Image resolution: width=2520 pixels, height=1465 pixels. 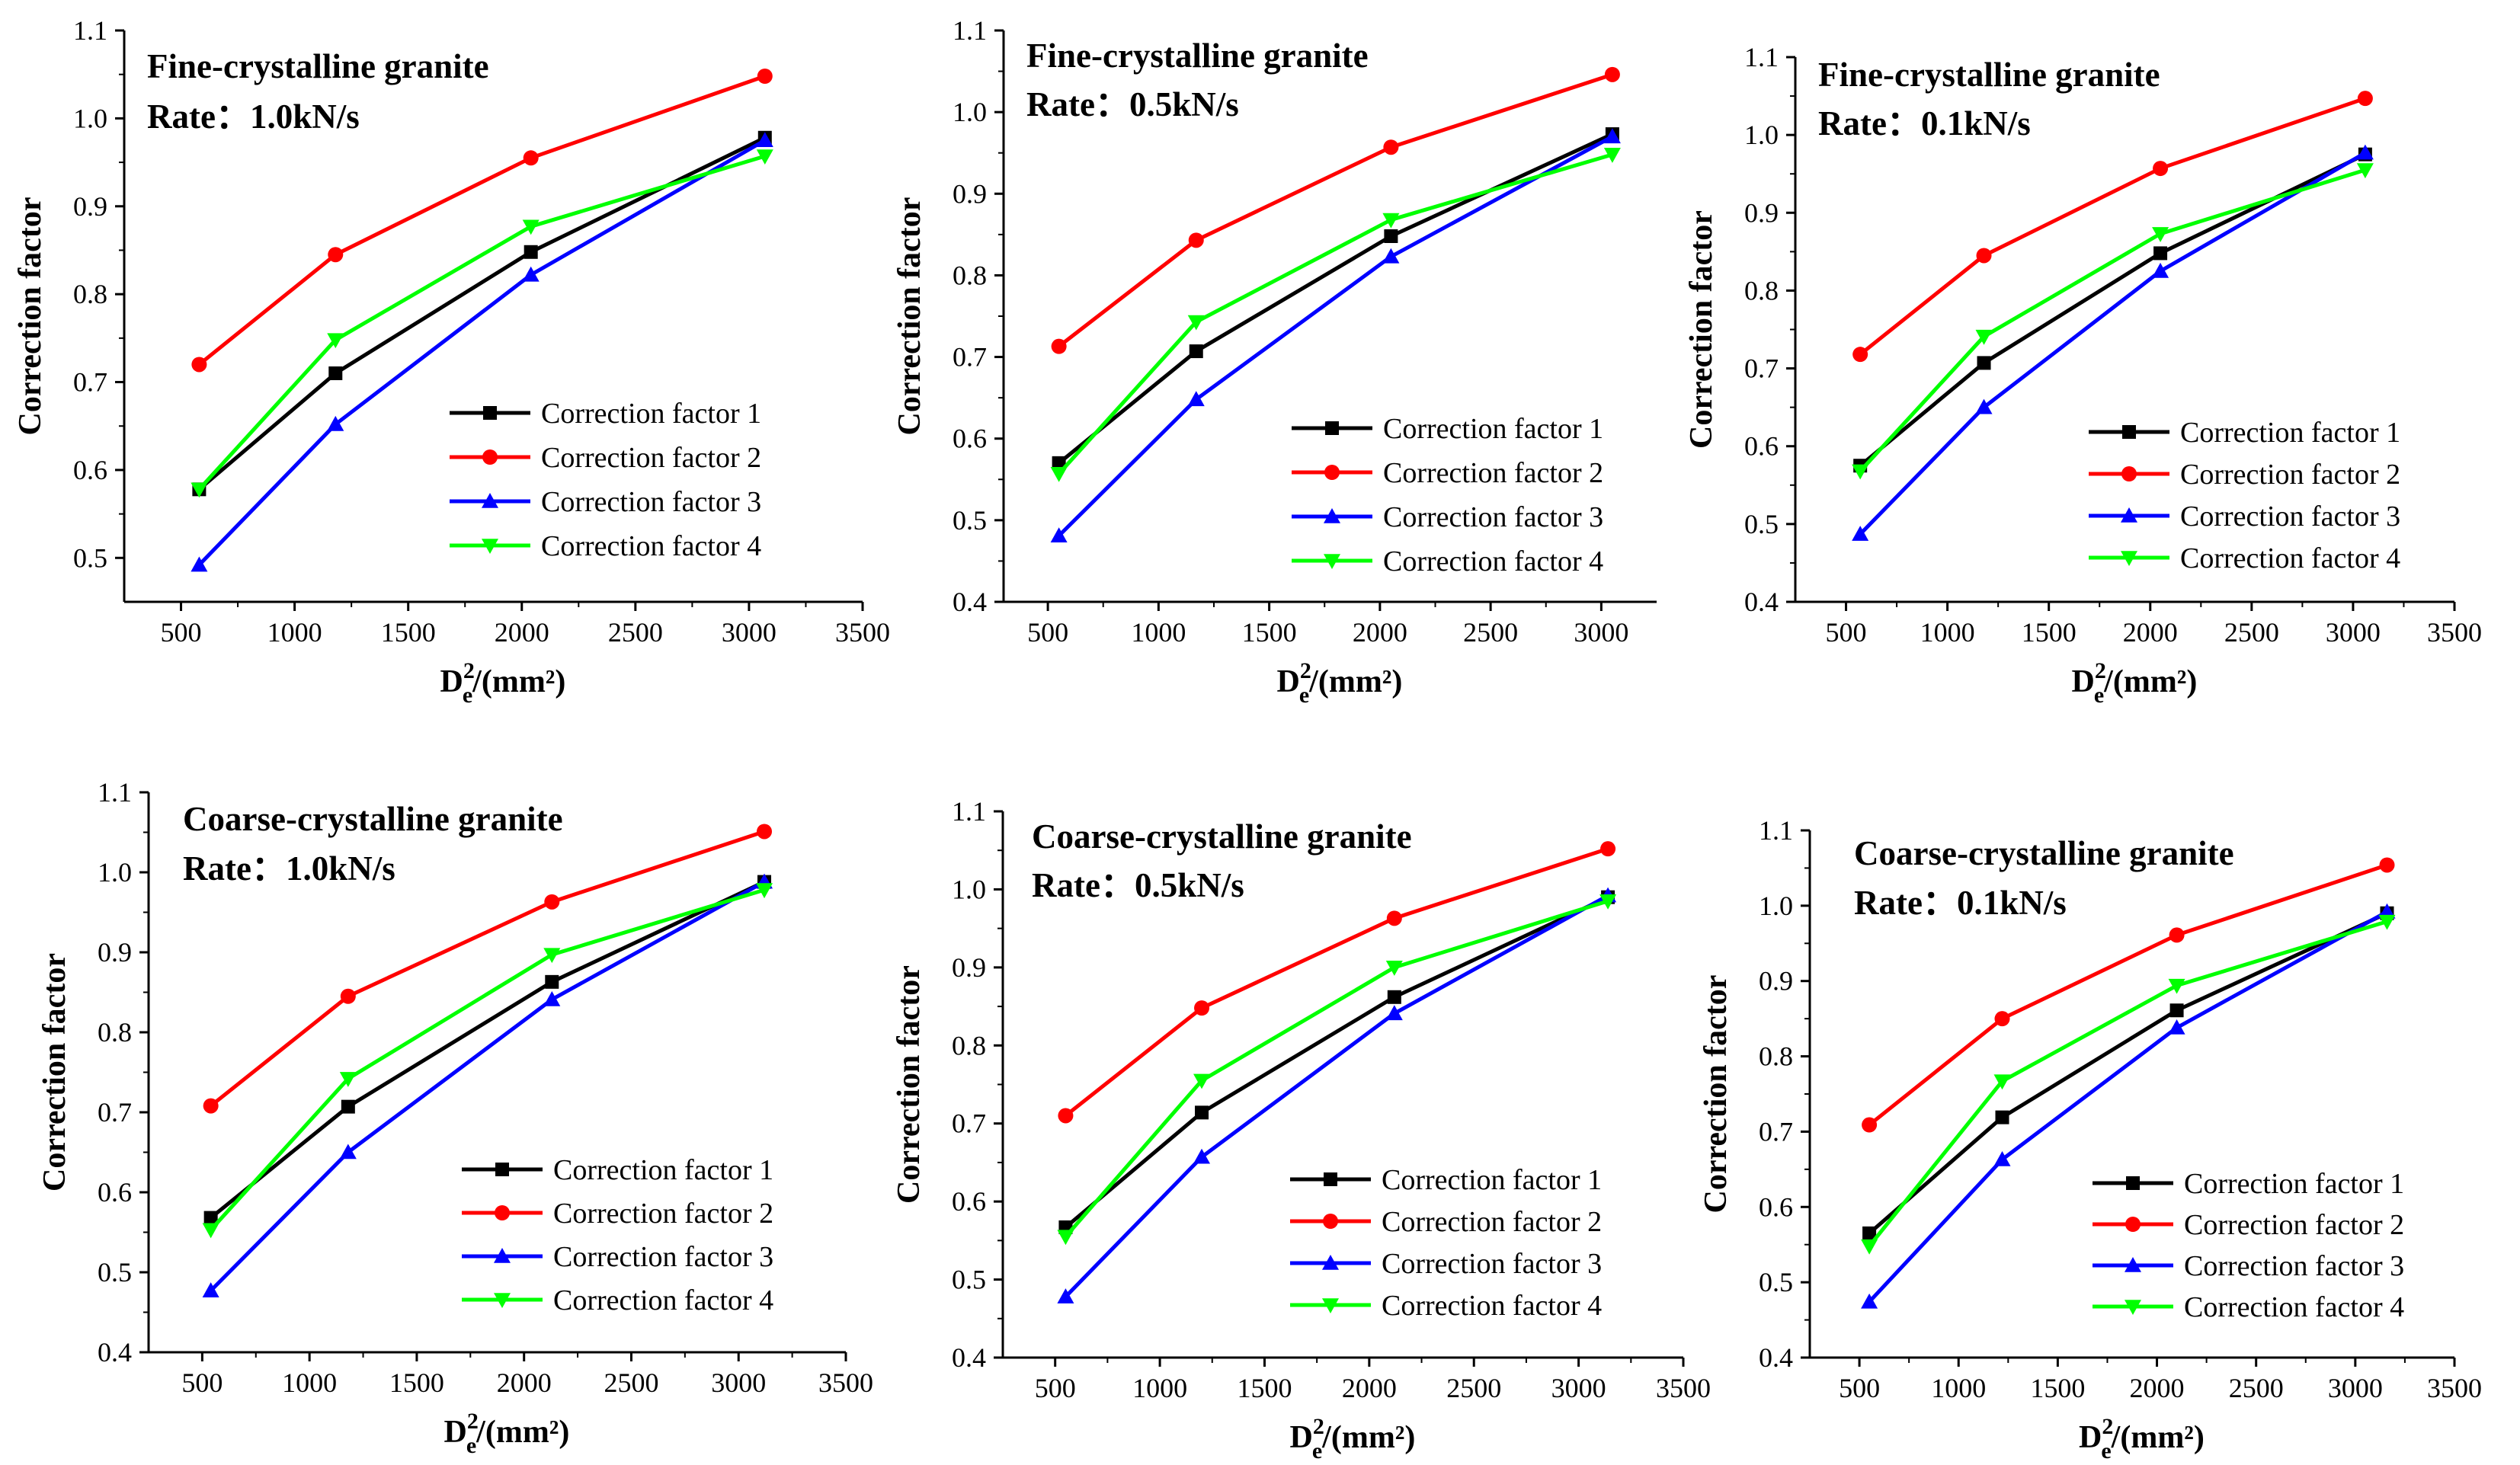 I want to click on y-tick-label: 0.9, so click(x=1776, y=981).